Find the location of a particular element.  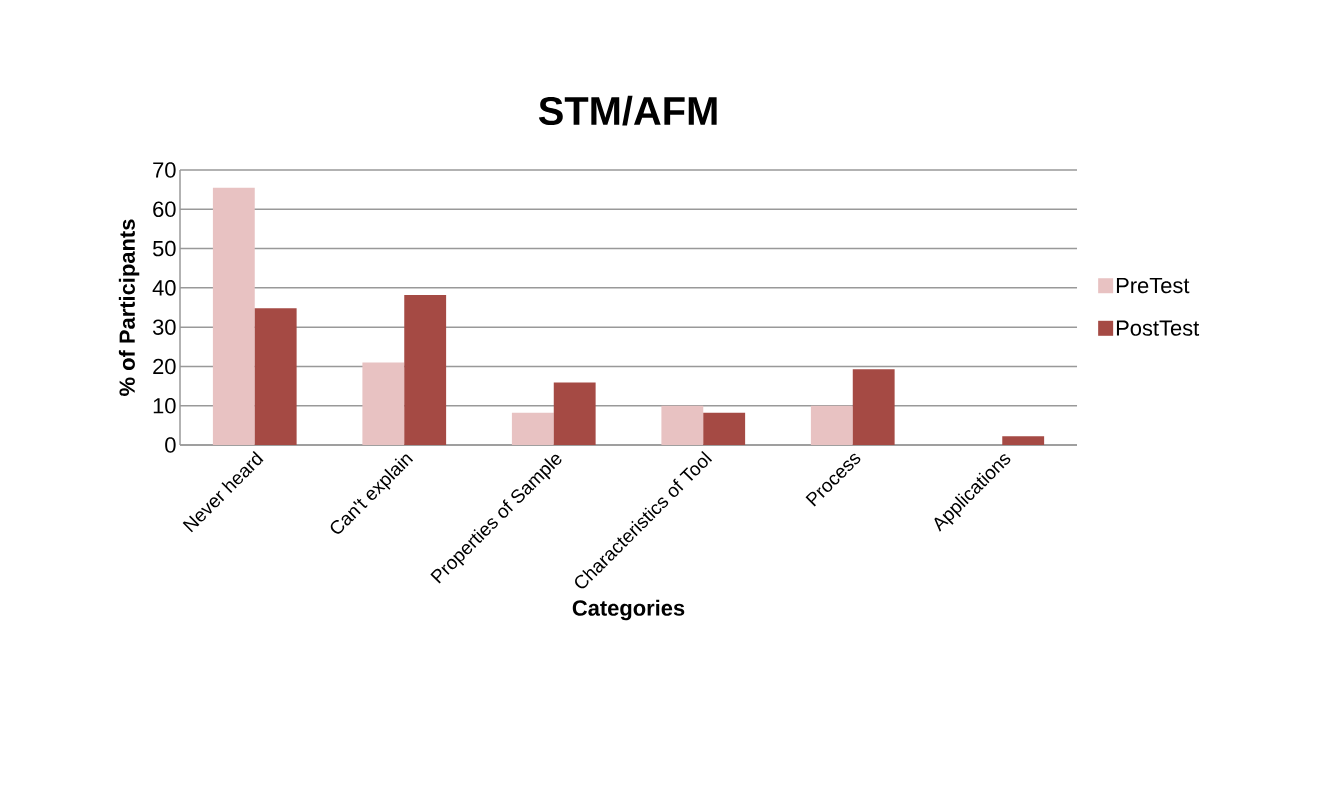

y-tick-label: 60 is located at coordinates (164, 209).